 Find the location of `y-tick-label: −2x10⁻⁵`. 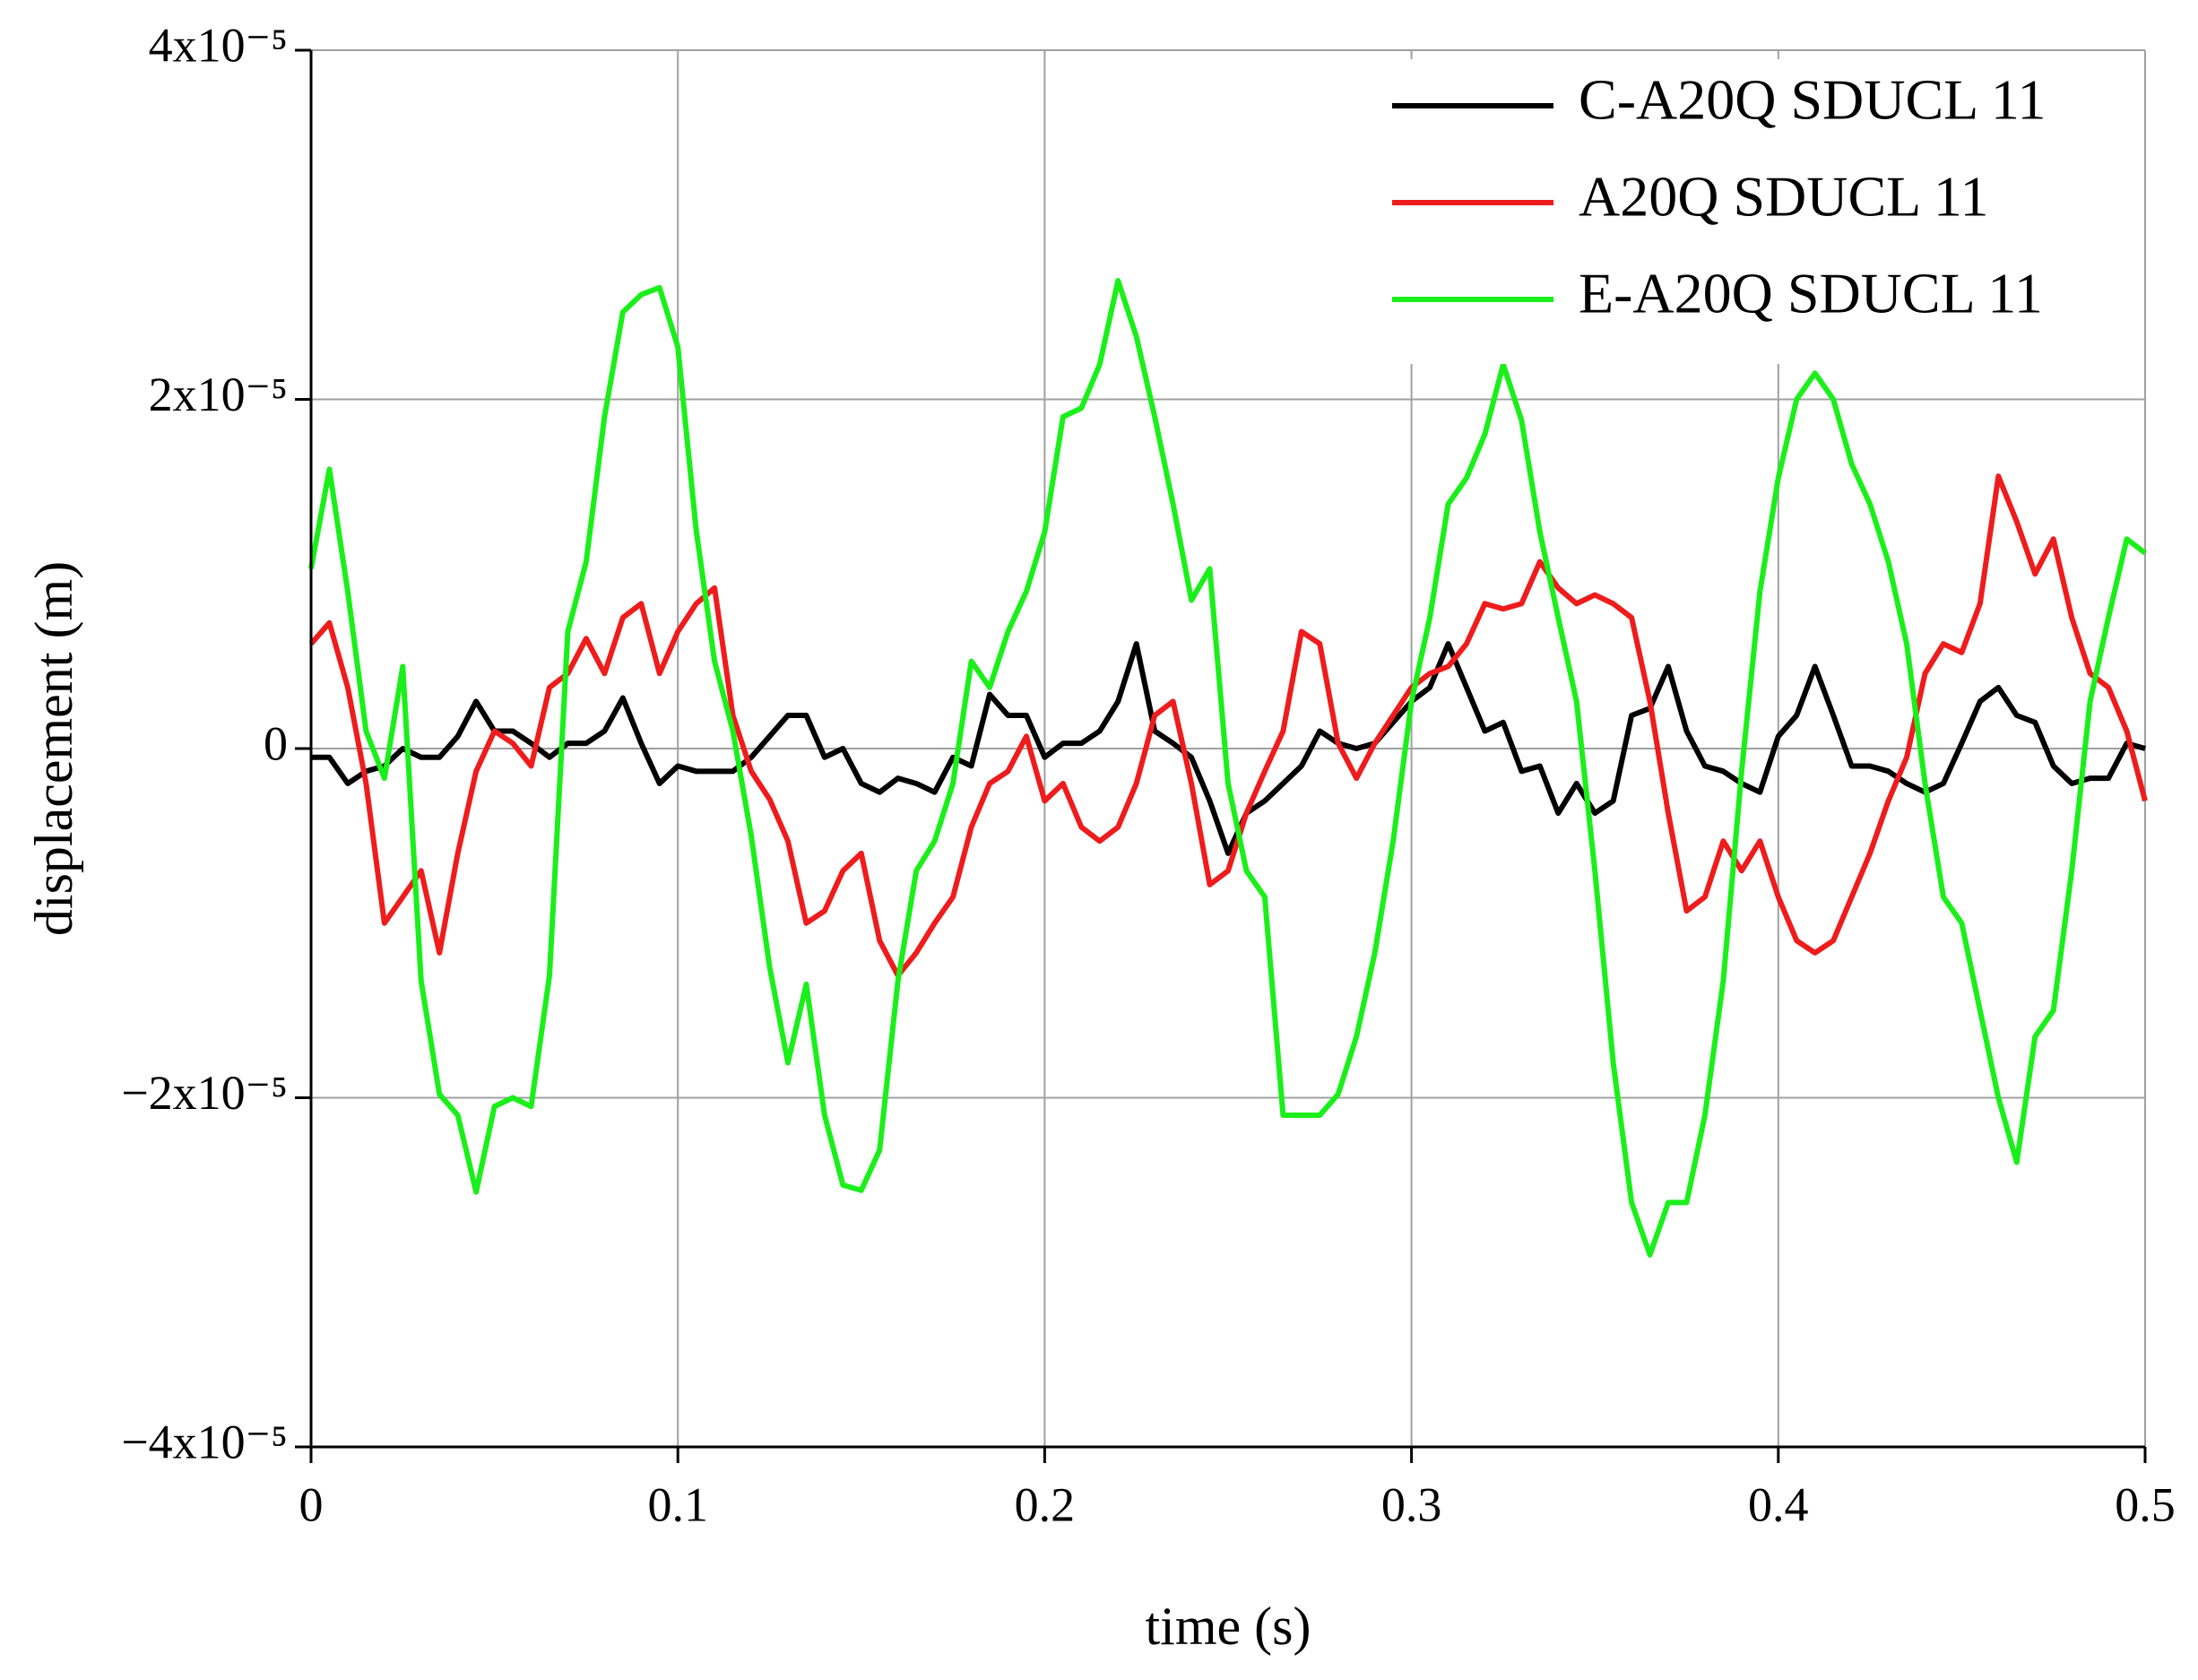

y-tick-label: −2x10⁻⁵ is located at coordinates (204, 1093).